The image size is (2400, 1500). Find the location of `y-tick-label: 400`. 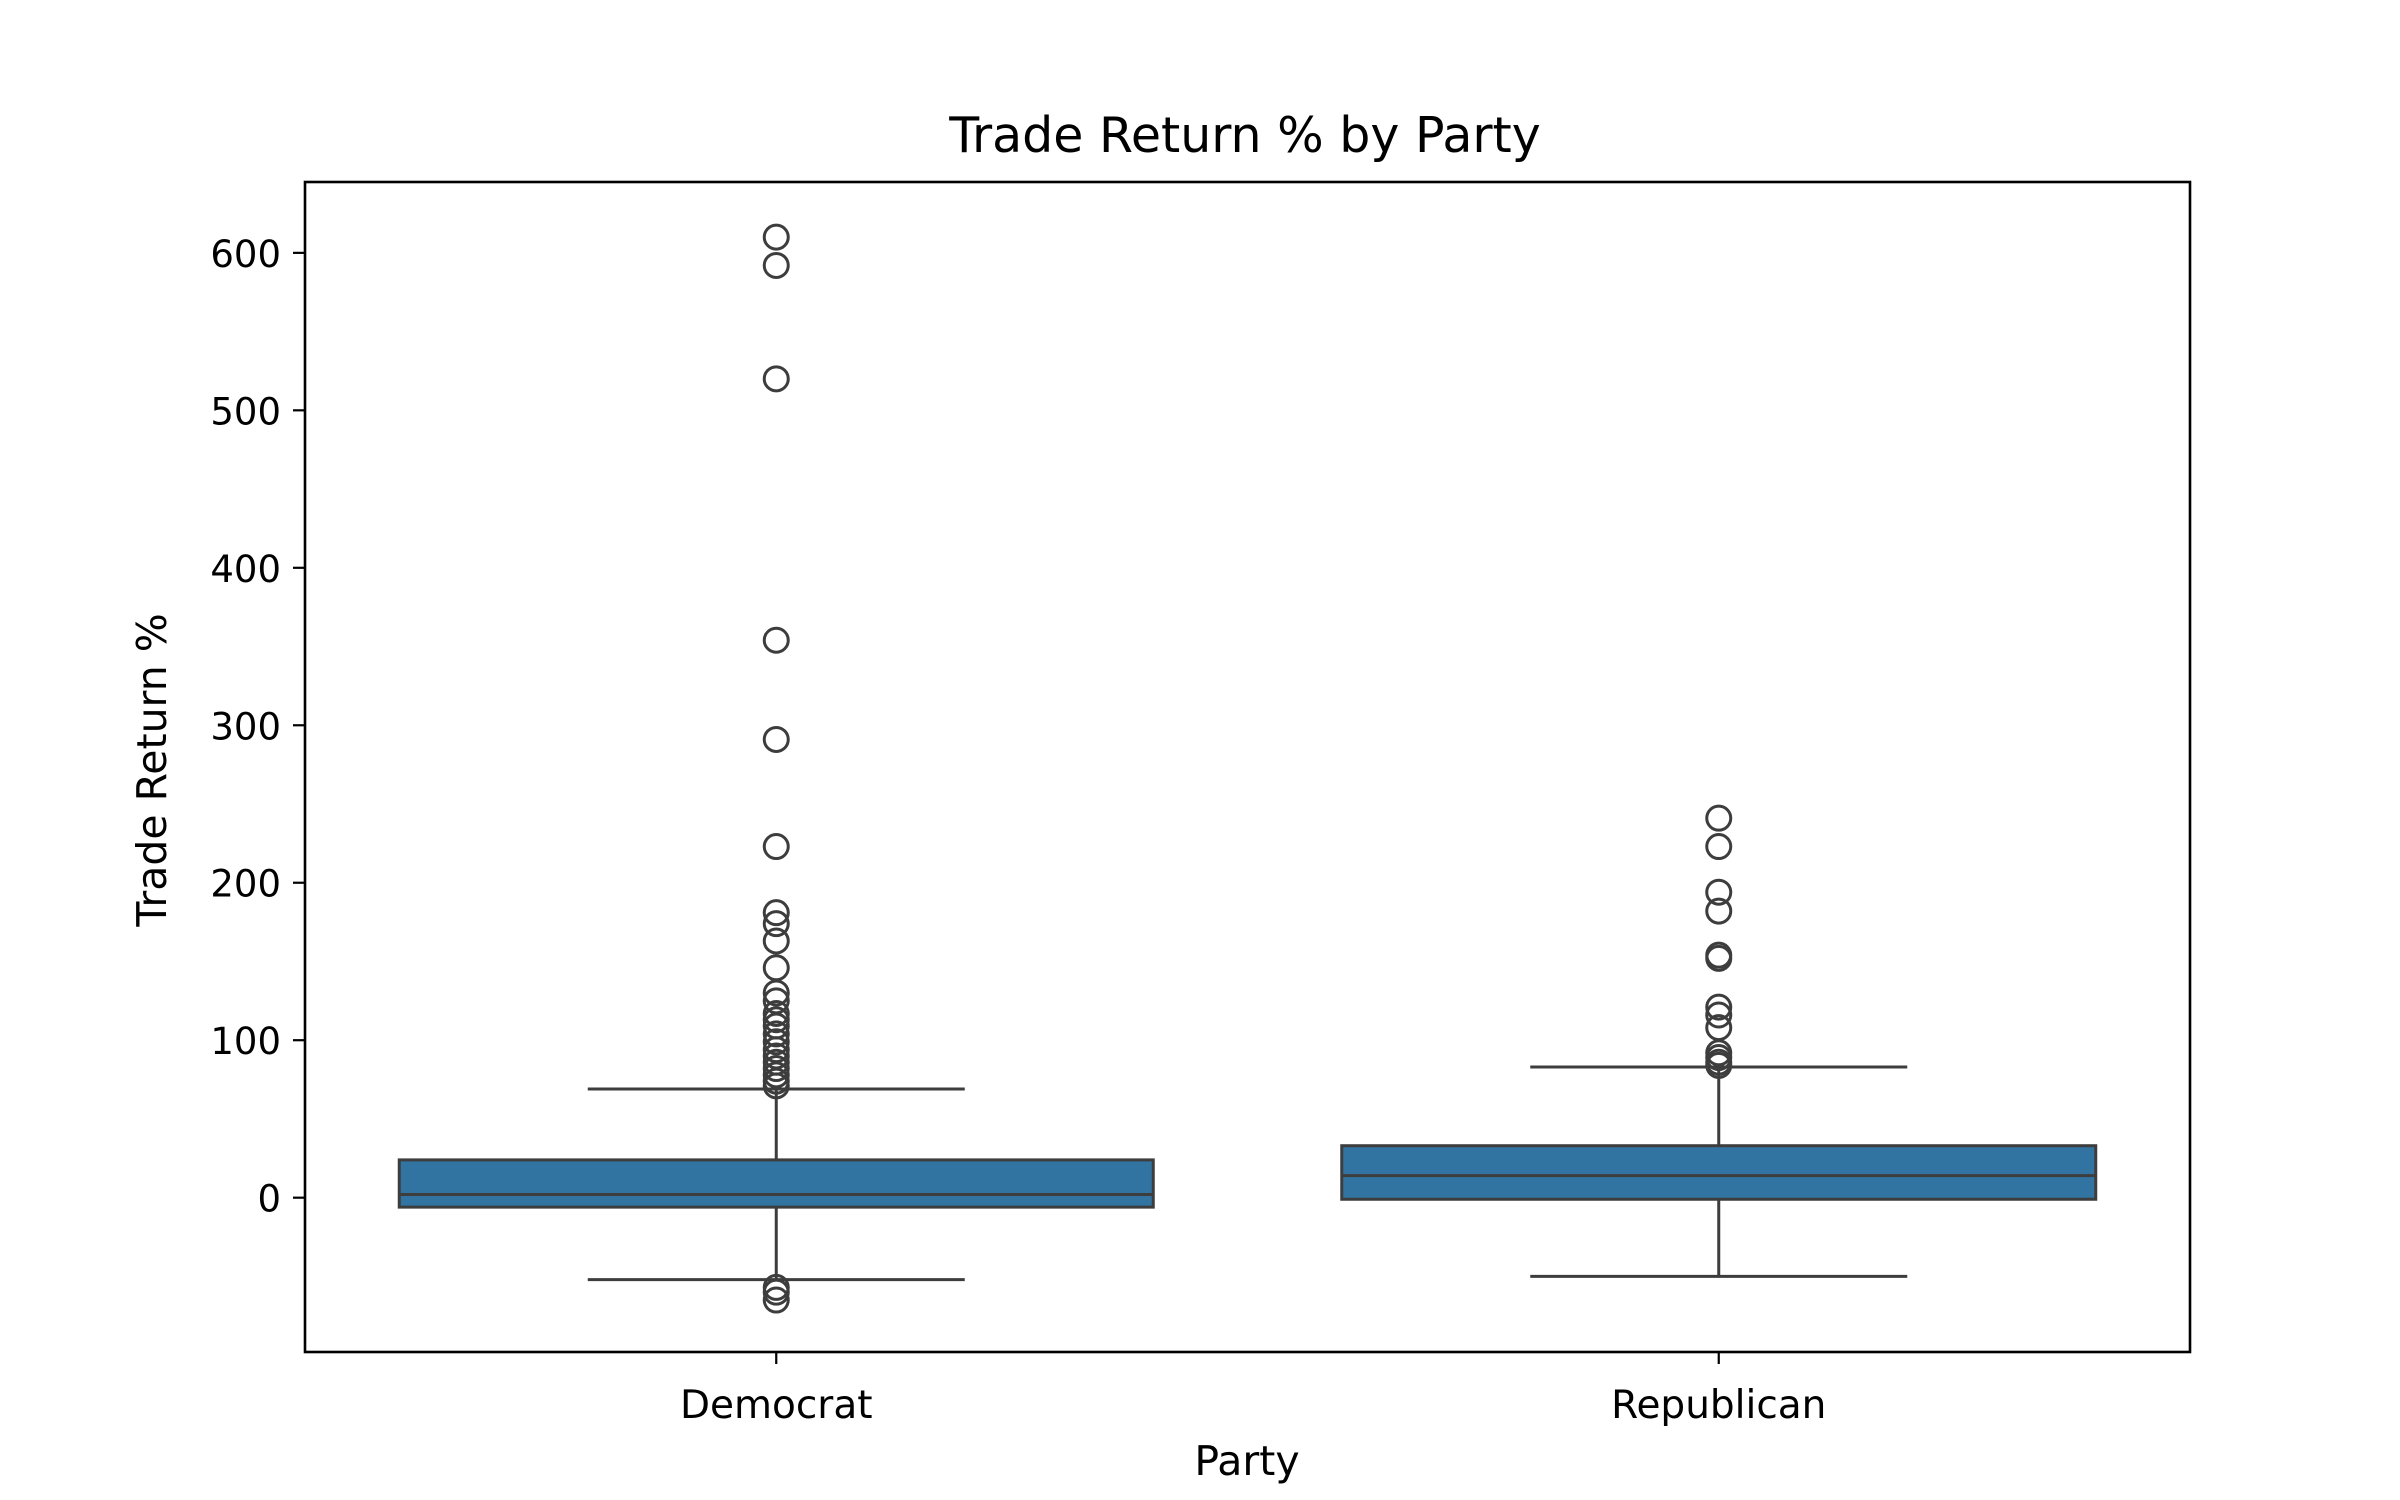

y-tick-label: 400 is located at coordinates (245, 569).